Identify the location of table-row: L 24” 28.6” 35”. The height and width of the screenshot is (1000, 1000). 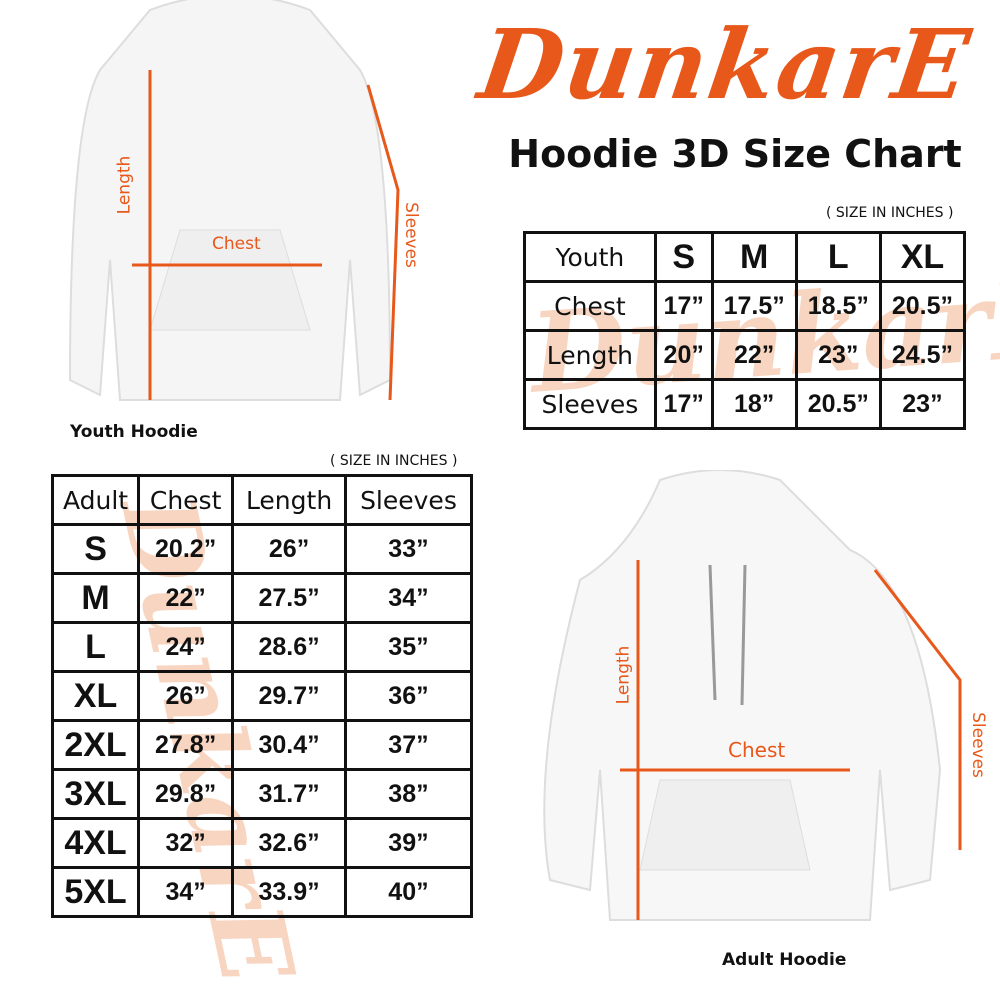
(262, 647).